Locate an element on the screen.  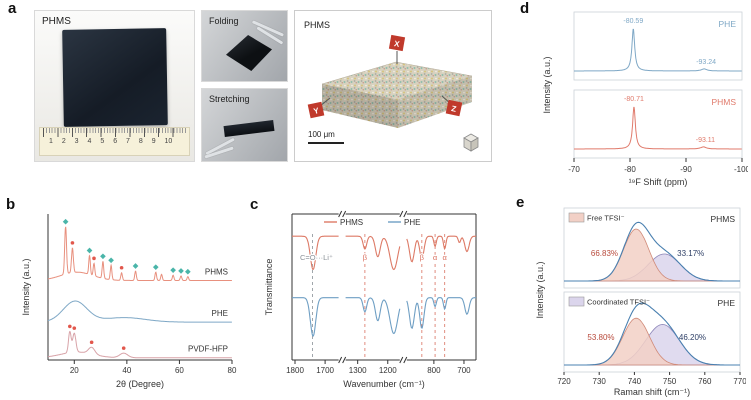
svg-text: 1700 is located at coordinates (325, 370).